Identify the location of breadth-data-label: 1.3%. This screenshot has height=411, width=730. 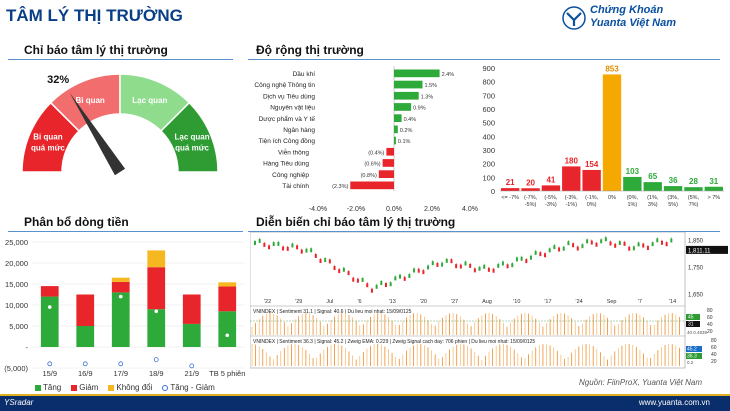
(427, 97).